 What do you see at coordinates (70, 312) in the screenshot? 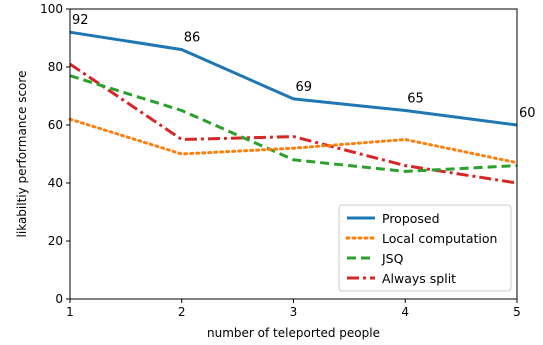
I see `x-tick-label: 1` at bounding box center [70, 312].